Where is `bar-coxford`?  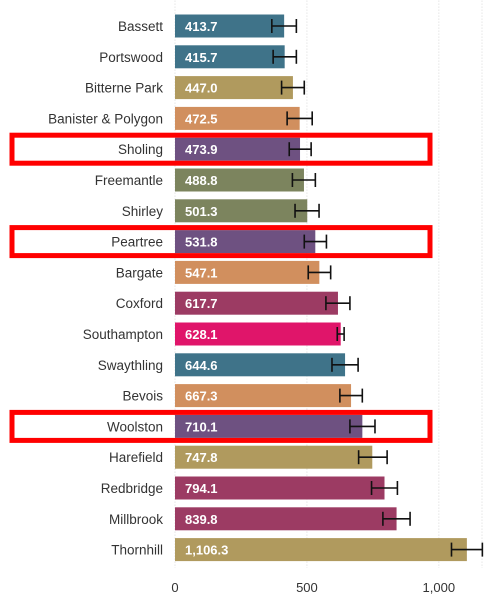
bar-coxford is located at coordinates (256, 303).